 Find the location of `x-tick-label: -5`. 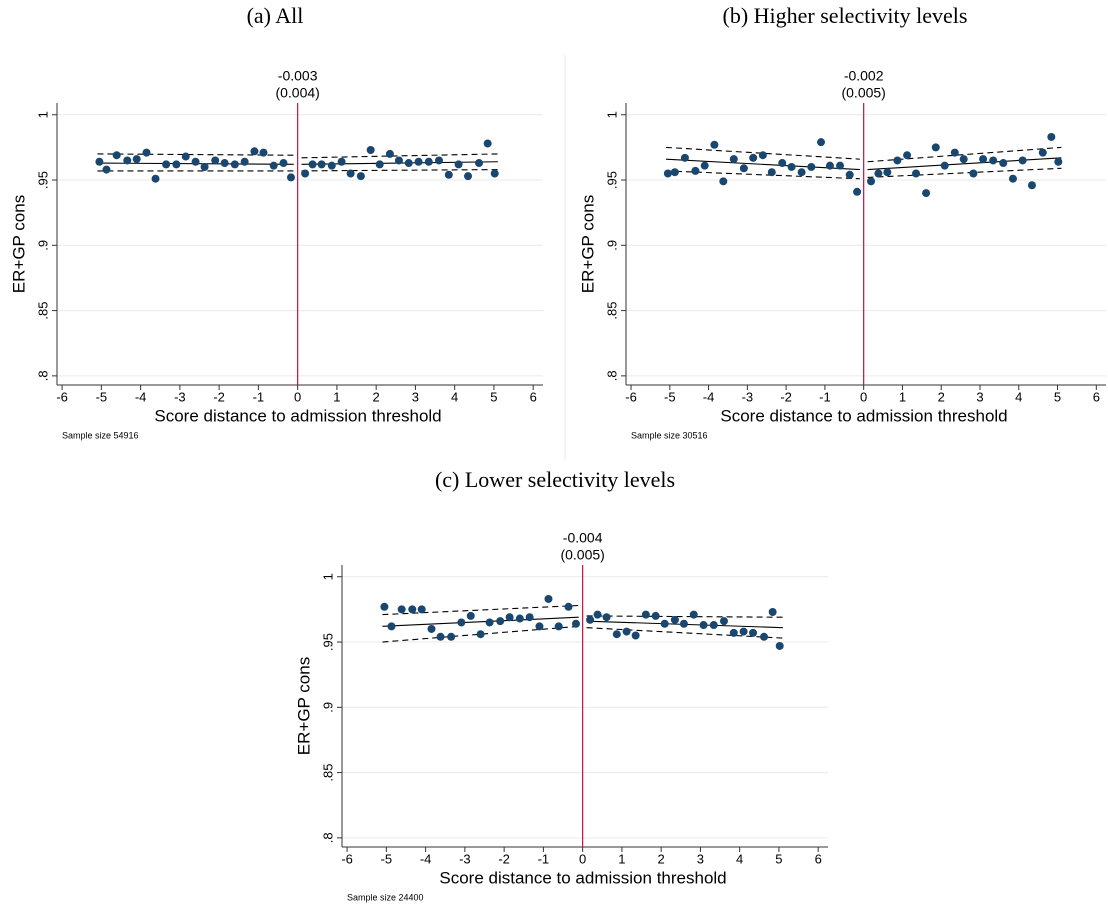

x-tick-label: -5 is located at coordinates (387, 858).